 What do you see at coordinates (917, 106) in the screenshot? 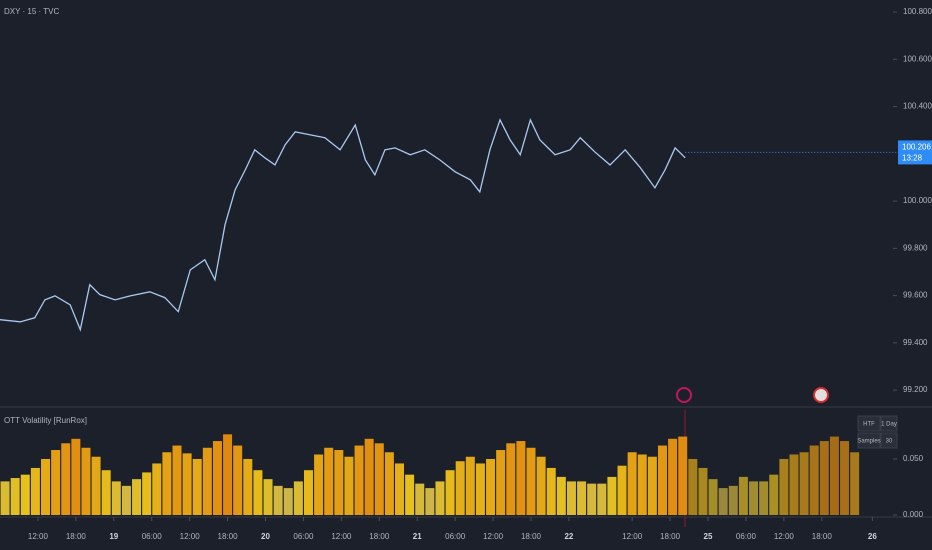
I see `y-tick-label: 100.400` at bounding box center [917, 106].